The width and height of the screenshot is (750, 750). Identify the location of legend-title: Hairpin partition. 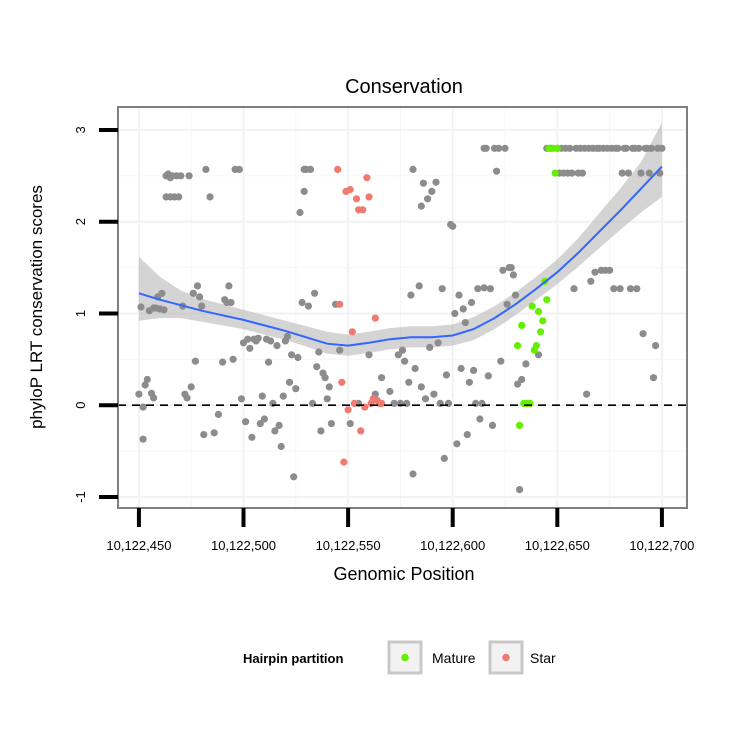
(293, 658).